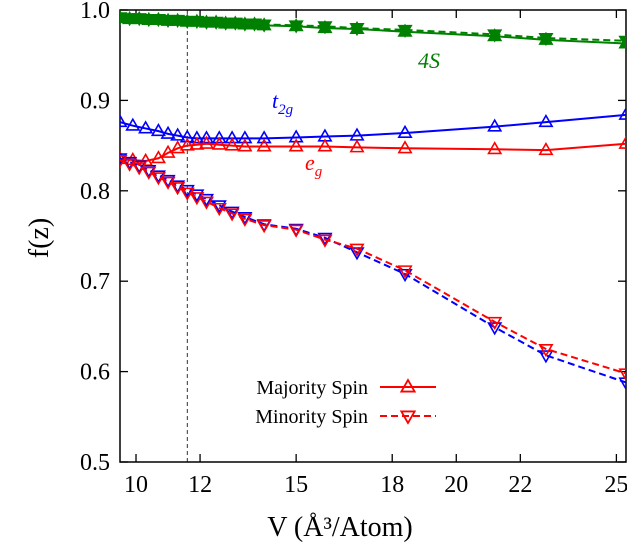 The width and height of the screenshot is (627, 547). I want to click on annotation-subscript: g, so click(319, 172).